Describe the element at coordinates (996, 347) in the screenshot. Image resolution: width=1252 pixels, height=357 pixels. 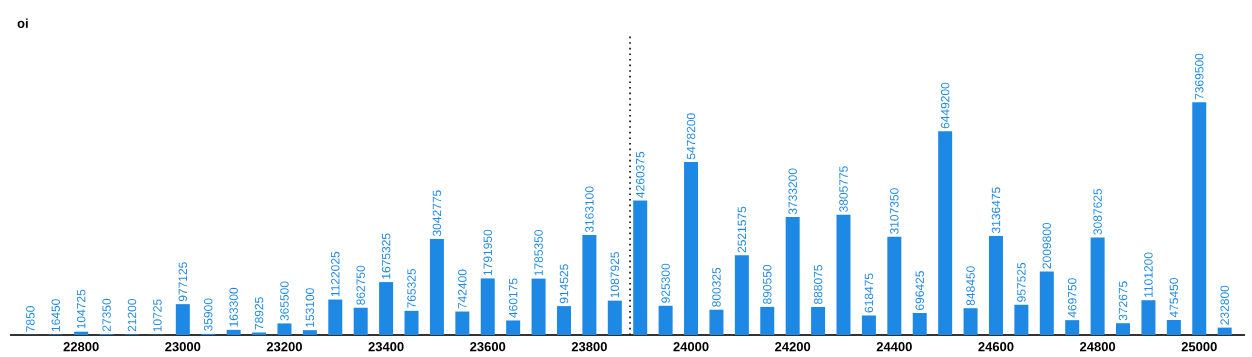
I see `x-tick-label: 24600` at that location.